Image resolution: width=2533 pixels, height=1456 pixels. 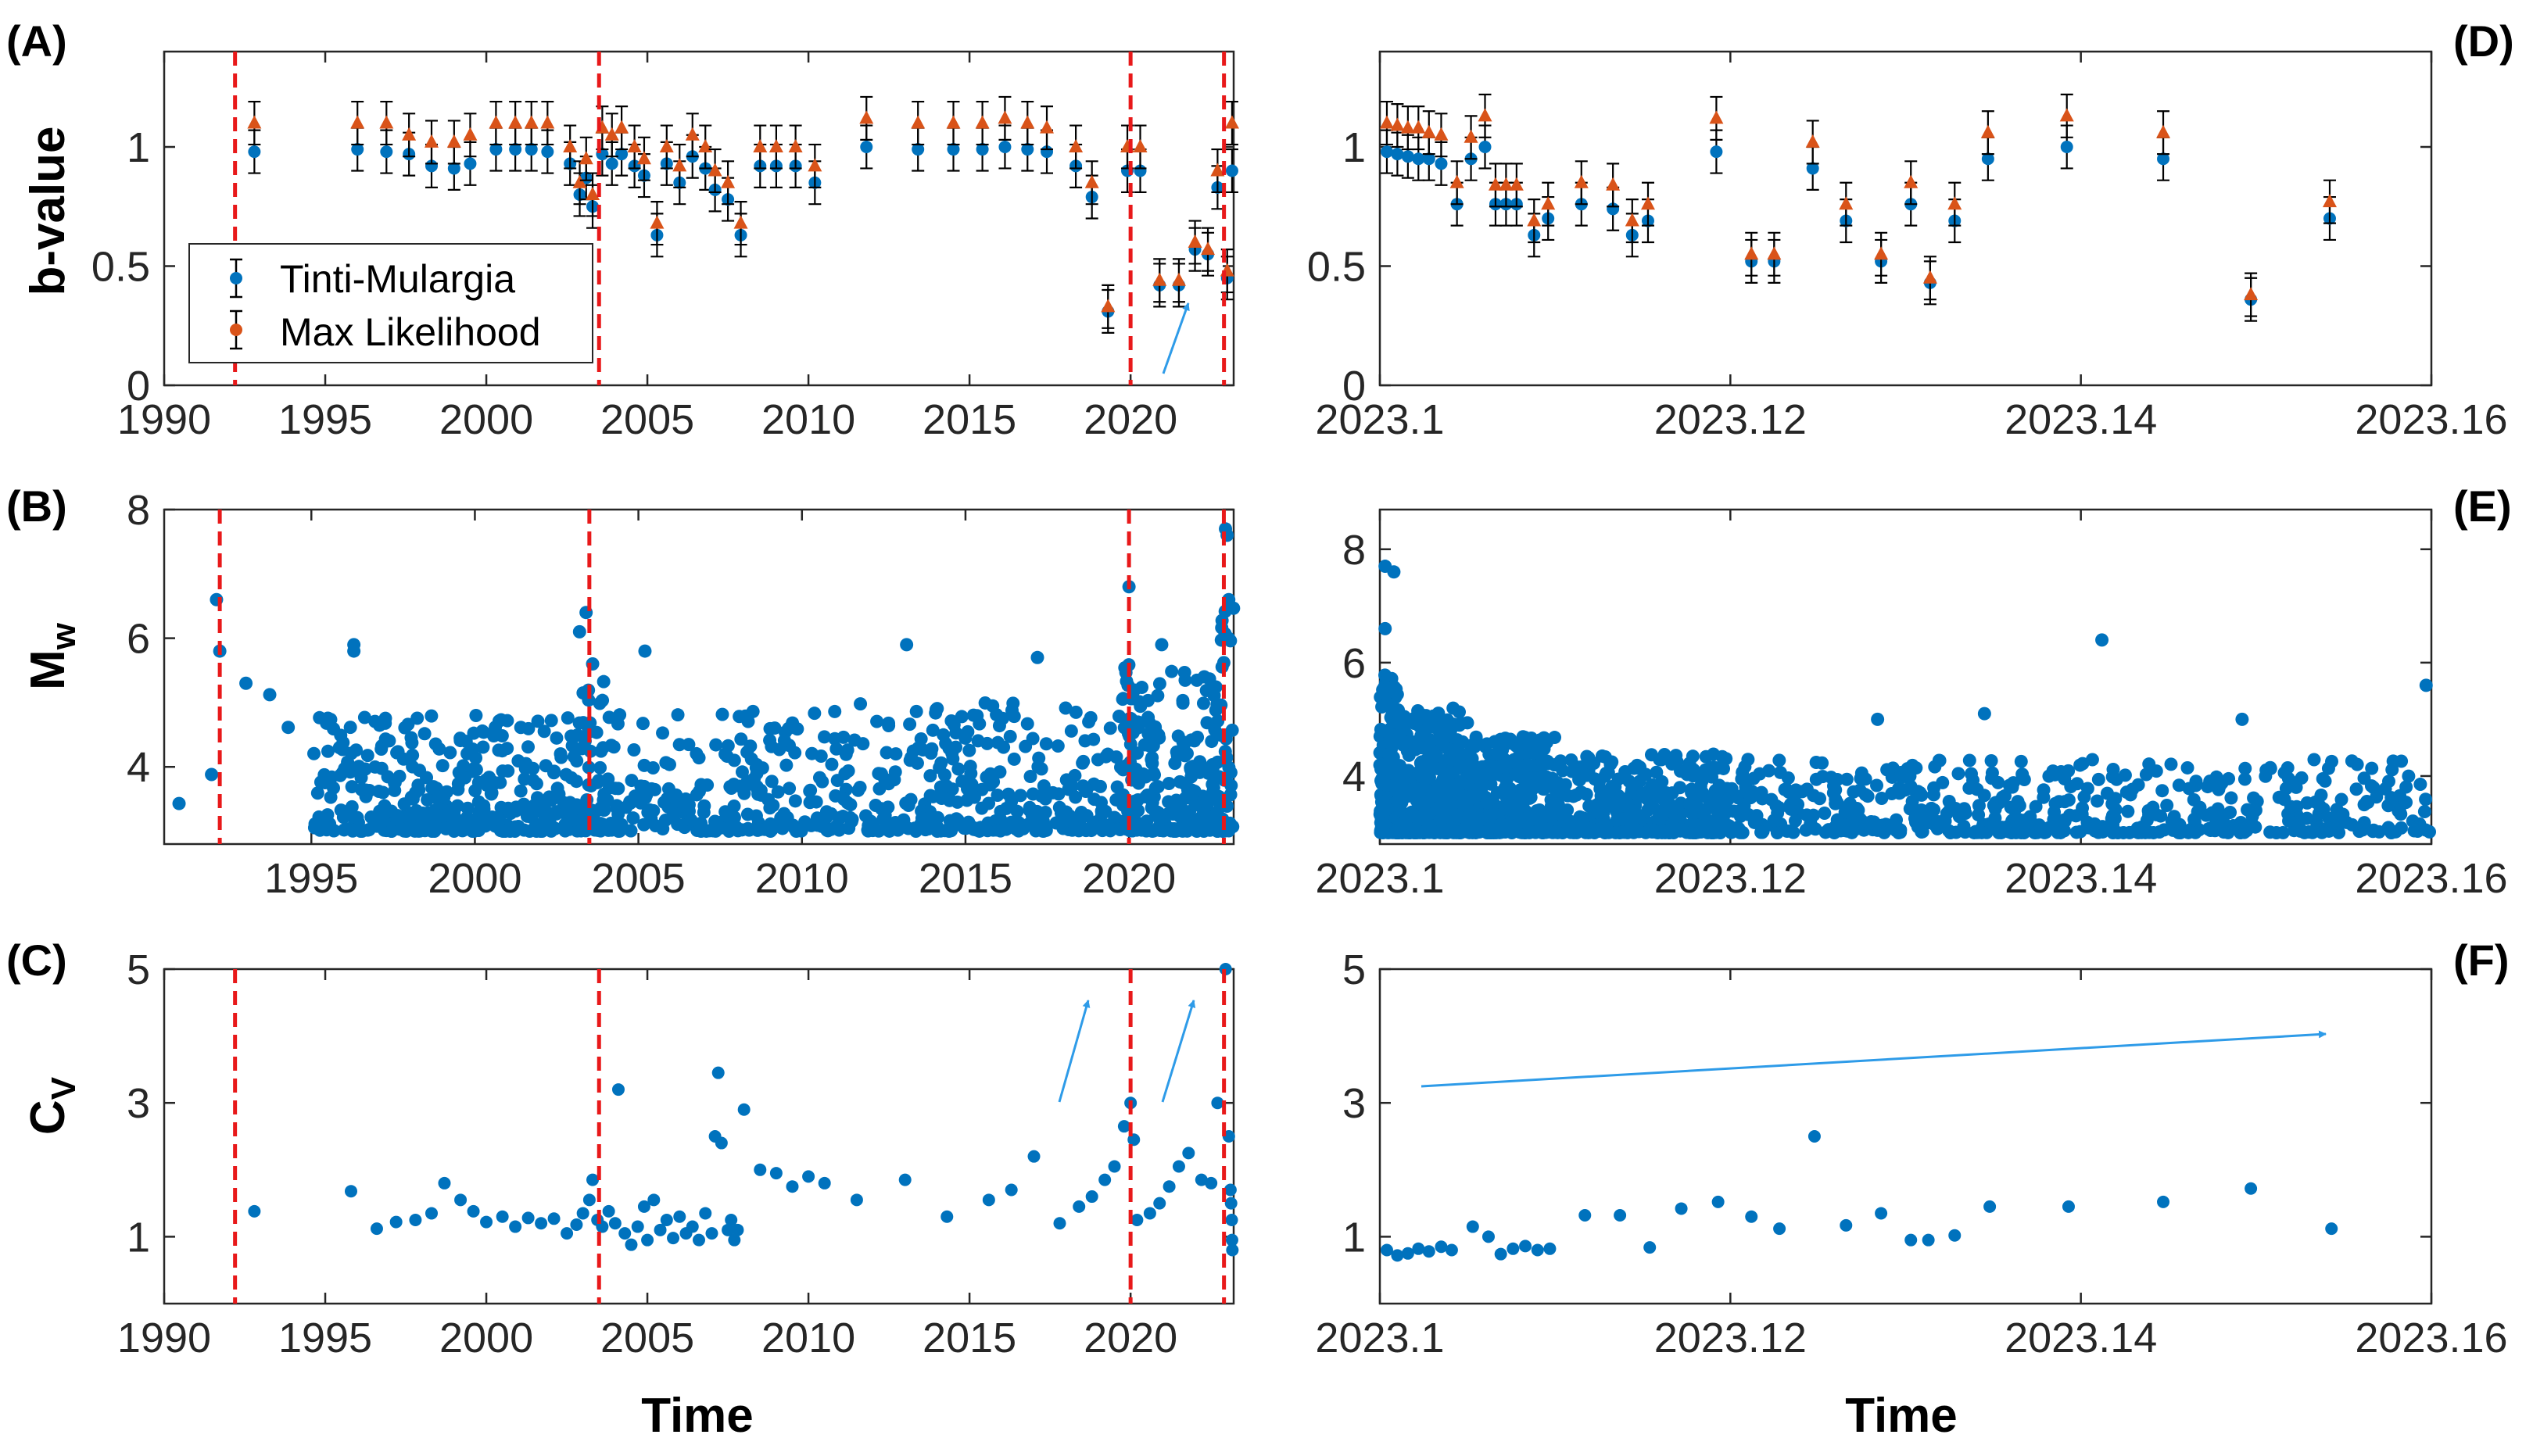 What do you see at coordinates (1336, 267) in the screenshot?
I see `ytick-label-d: 0.5` at bounding box center [1336, 267].